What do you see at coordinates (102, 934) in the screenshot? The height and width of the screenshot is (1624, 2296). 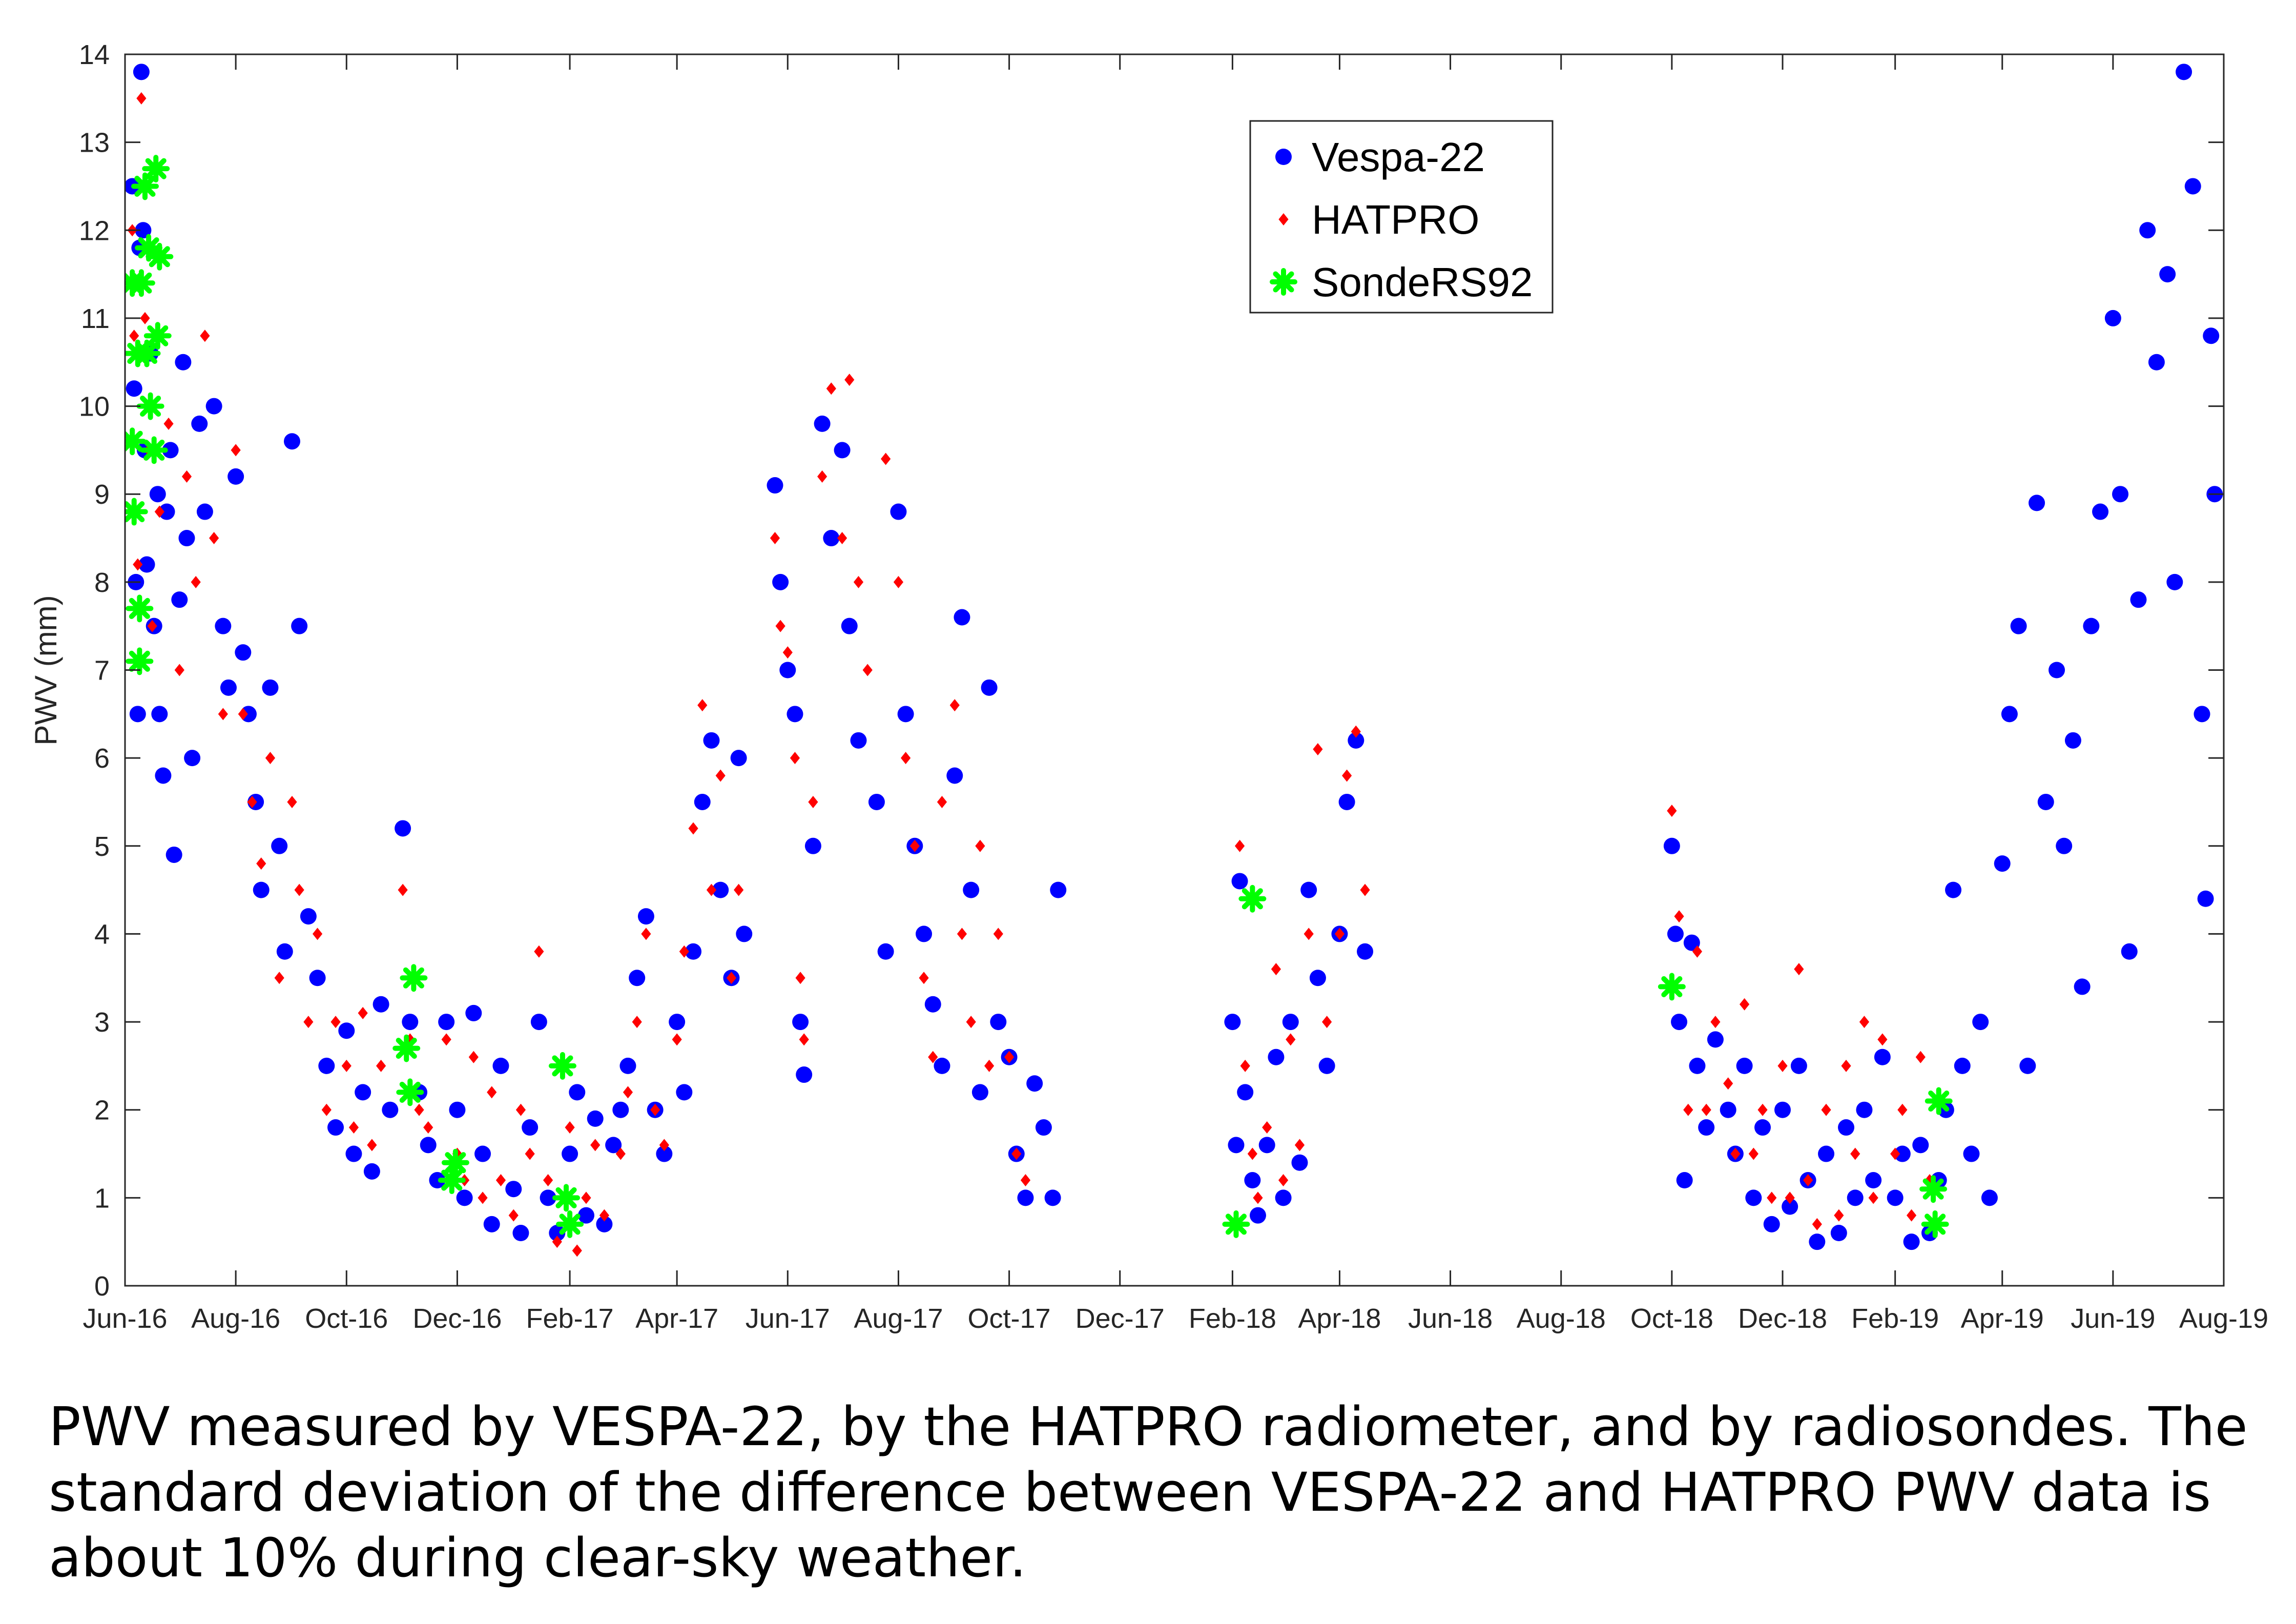 I see `y-tick-label: 4` at bounding box center [102, 934].